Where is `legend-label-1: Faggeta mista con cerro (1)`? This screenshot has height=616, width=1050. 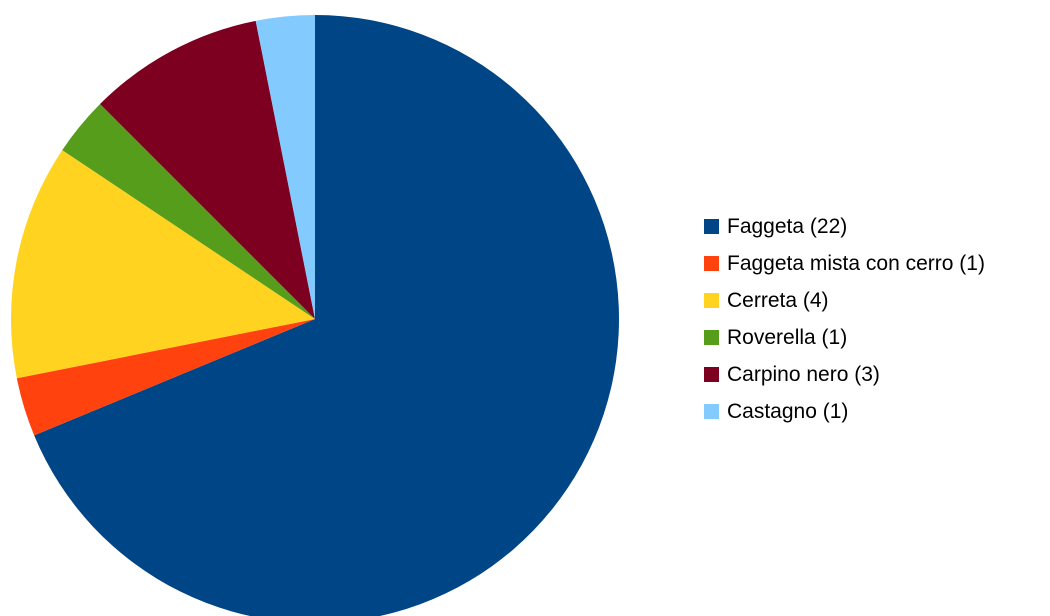
legend-label-1: Faggeta mista con cerro (1) is located at coordinates (856, 263).